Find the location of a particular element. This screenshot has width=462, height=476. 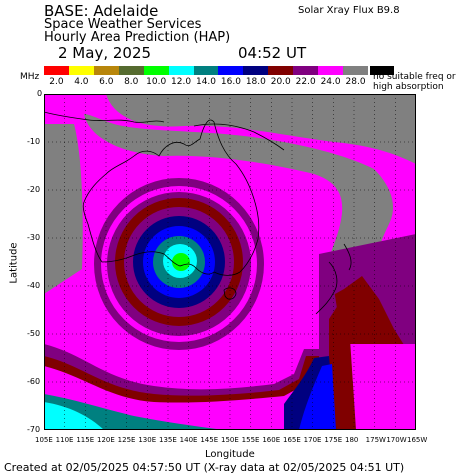

region-grey-west is located at coordinates (63, 209).